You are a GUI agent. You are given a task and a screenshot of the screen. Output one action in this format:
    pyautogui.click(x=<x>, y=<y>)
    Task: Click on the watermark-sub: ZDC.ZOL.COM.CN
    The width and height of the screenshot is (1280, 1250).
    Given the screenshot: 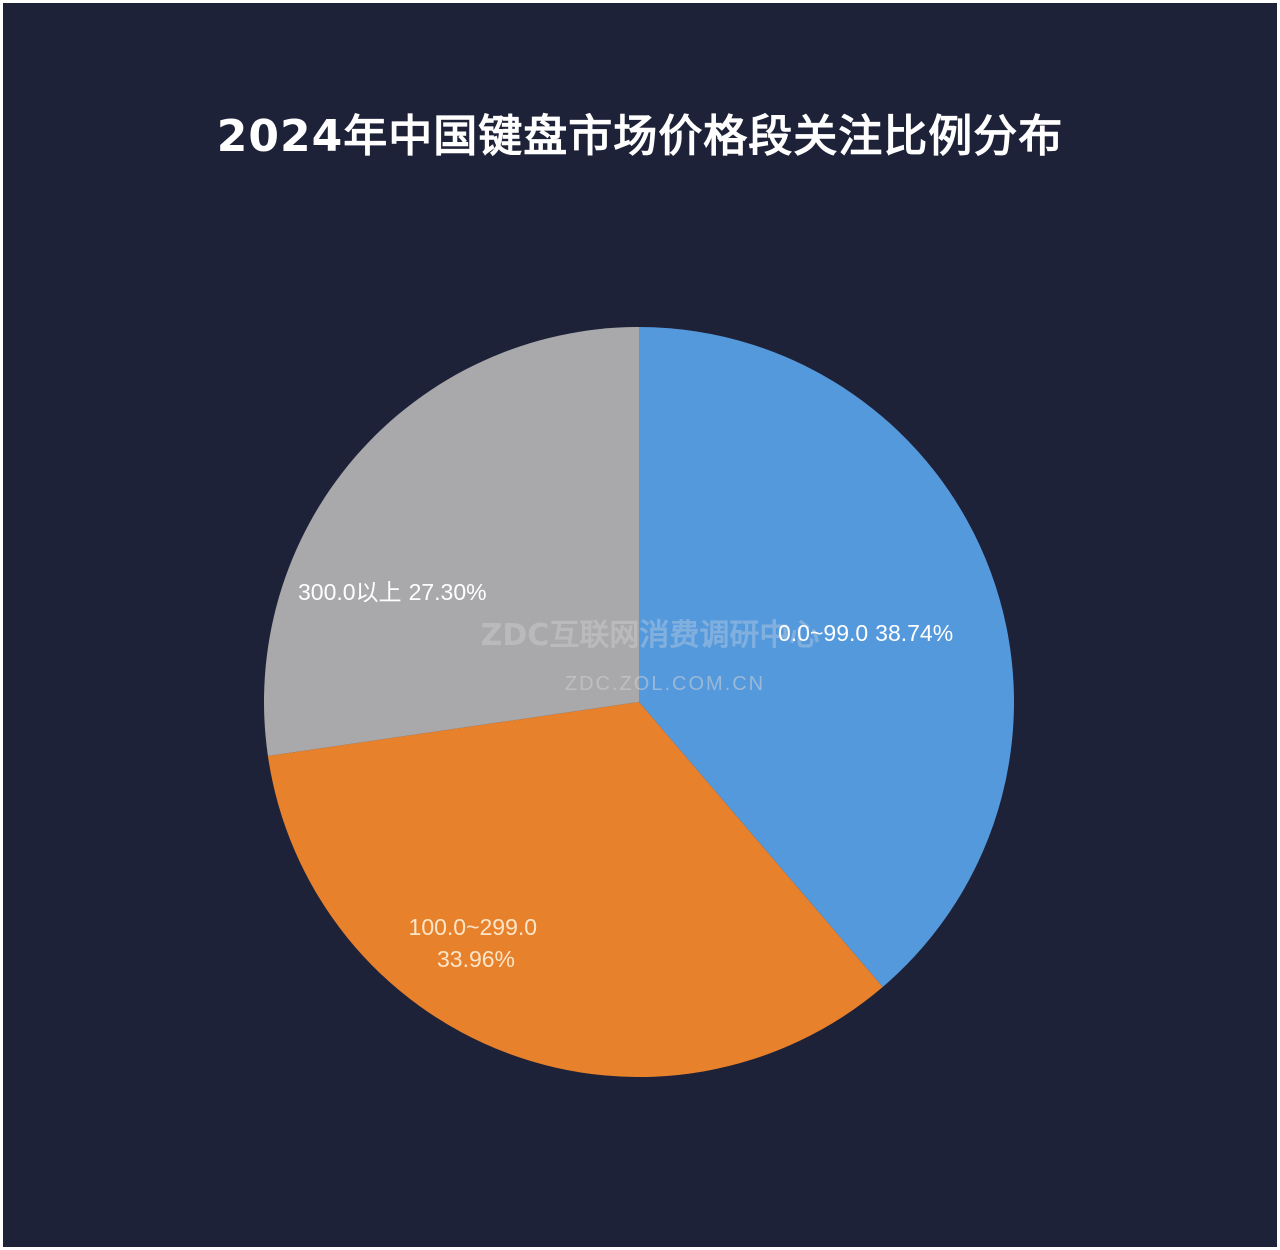 What is the action you would take?
    pyautogui.click(x=665, y=684)
    